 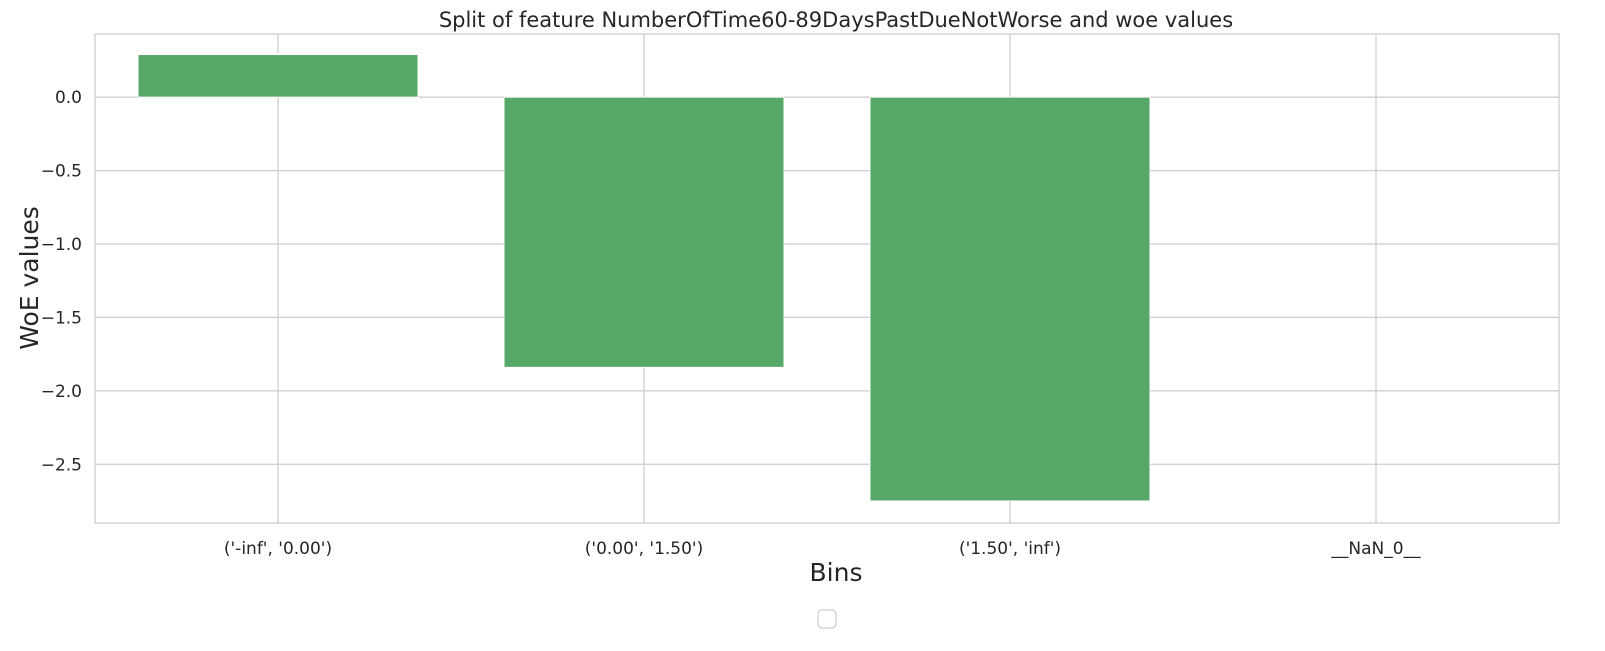 I want to click on y-tick-labels: 0.0 −0.5 −1.0 −1.5 −2.0 −2.5, so click(x=61, y=281).